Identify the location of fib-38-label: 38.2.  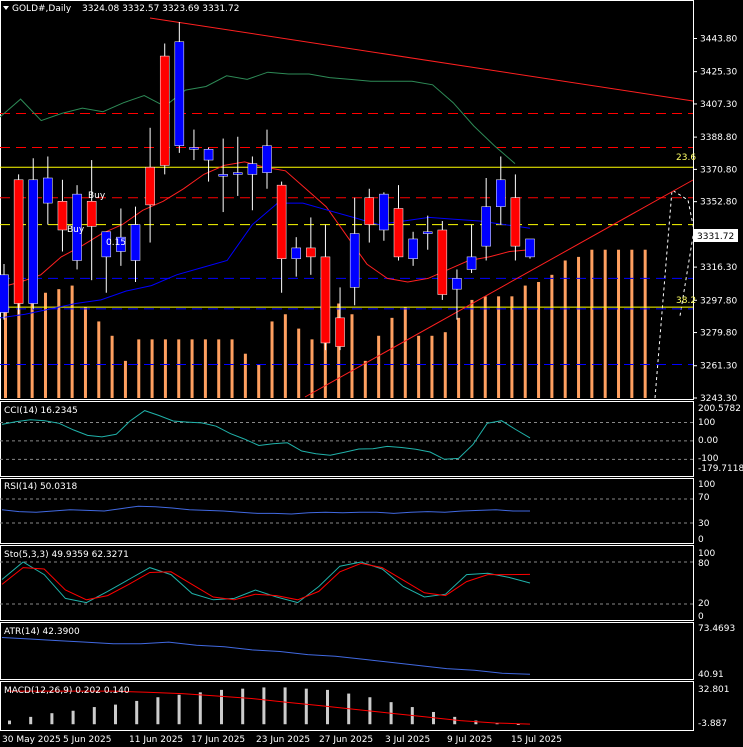
(686, 301).